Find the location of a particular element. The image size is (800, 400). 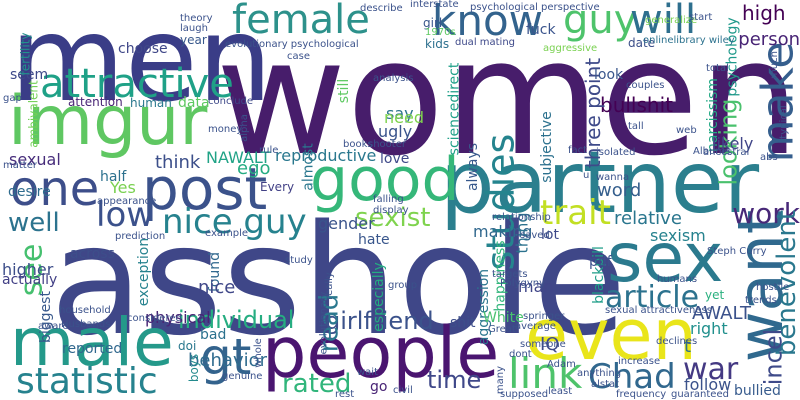

word-web: web is located at coordinates (686, 130).